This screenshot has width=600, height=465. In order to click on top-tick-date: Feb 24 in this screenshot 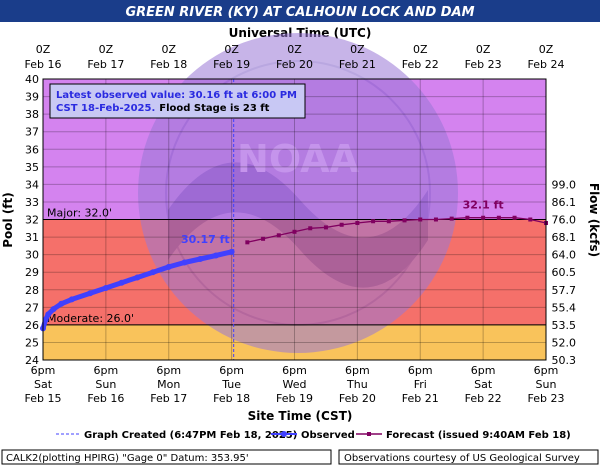, I will do `click(546, 64)`.